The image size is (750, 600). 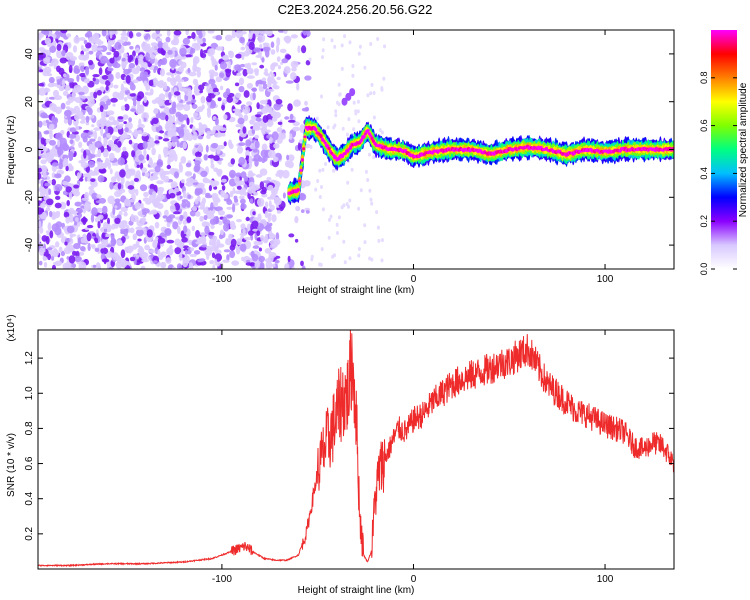 What do you see at coordinates (356, 590) in the screenshot?
I see `snr-xlabel: Height of straight line (km)` at bounding box center [356, 590].